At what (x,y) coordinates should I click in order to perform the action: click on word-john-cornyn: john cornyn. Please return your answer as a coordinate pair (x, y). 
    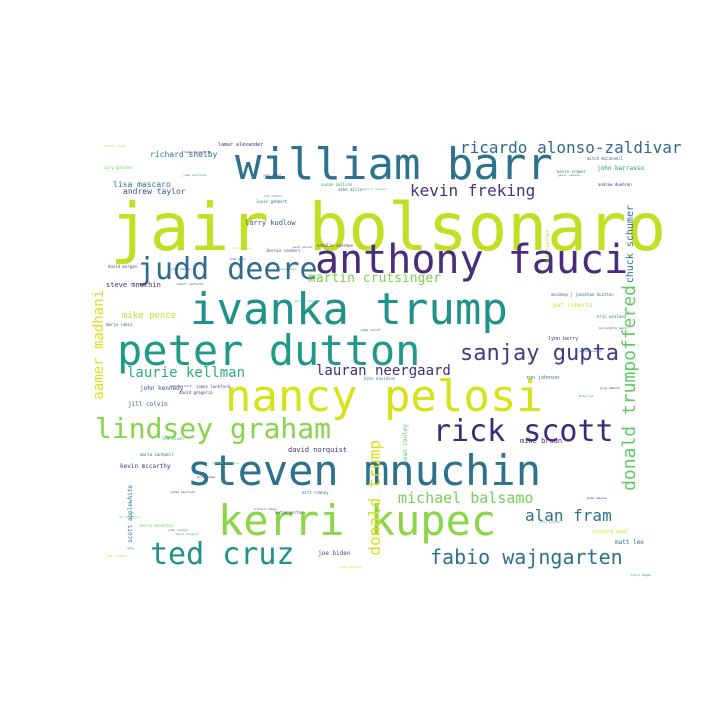
    Looking at the image, I should click on (178, 530).